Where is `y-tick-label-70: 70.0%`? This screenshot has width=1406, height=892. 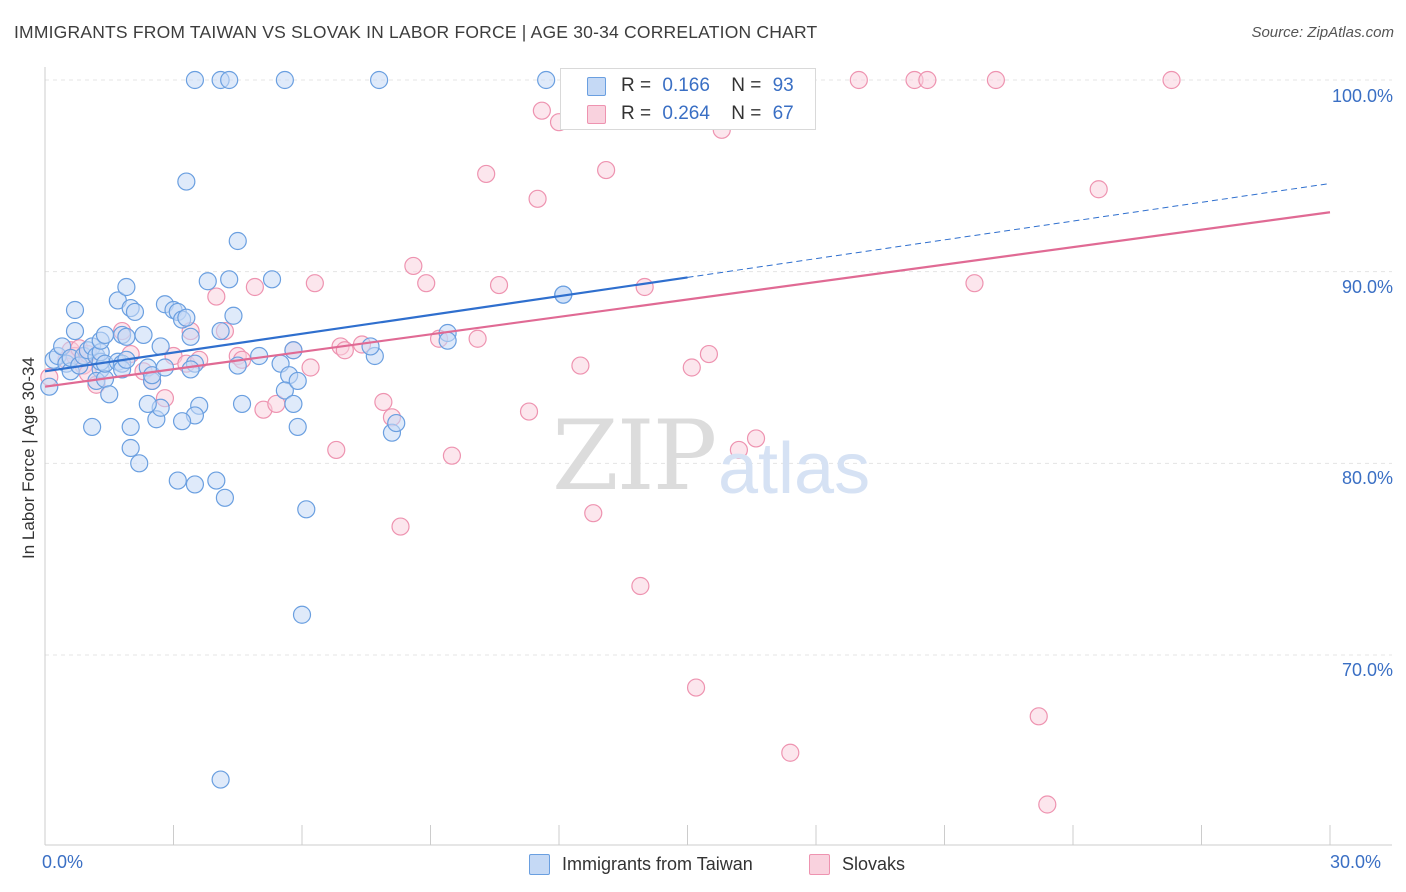
y-tick-label-70: 70.0% is located at coordinates (1367, 670).